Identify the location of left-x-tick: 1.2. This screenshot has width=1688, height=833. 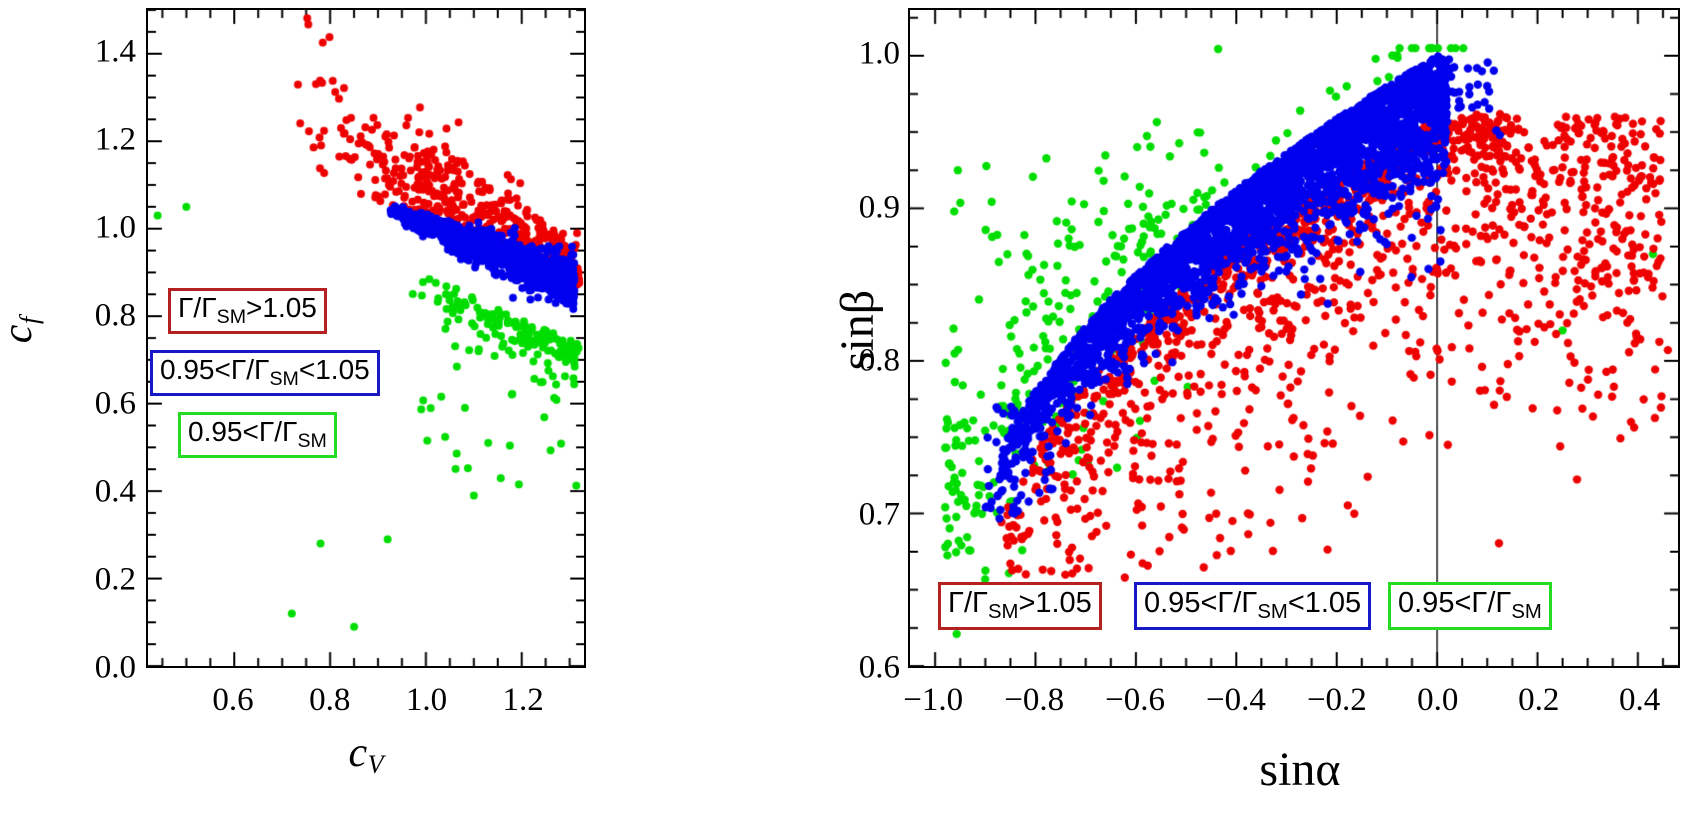
(523, 700).